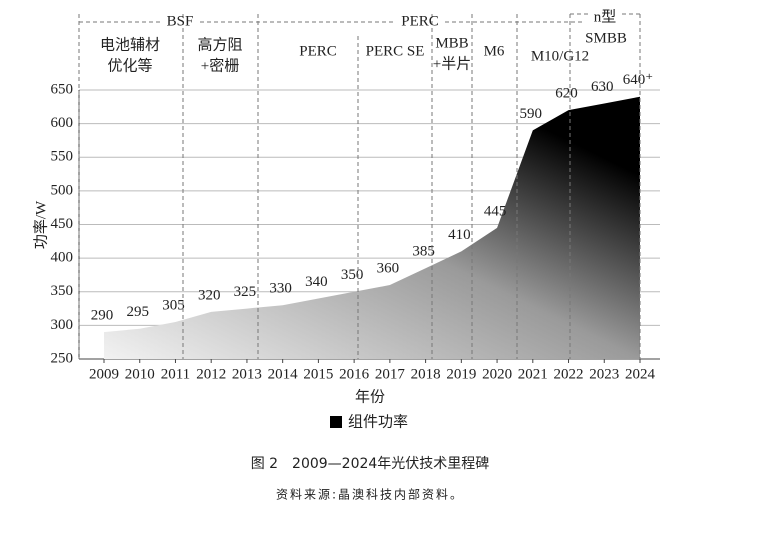 Image resolution: width=766 pixels, height=534 pixels. Describe the element at coordinates (497, 374) in the screenshot. I see `x-tick-label: 2020` at that location.